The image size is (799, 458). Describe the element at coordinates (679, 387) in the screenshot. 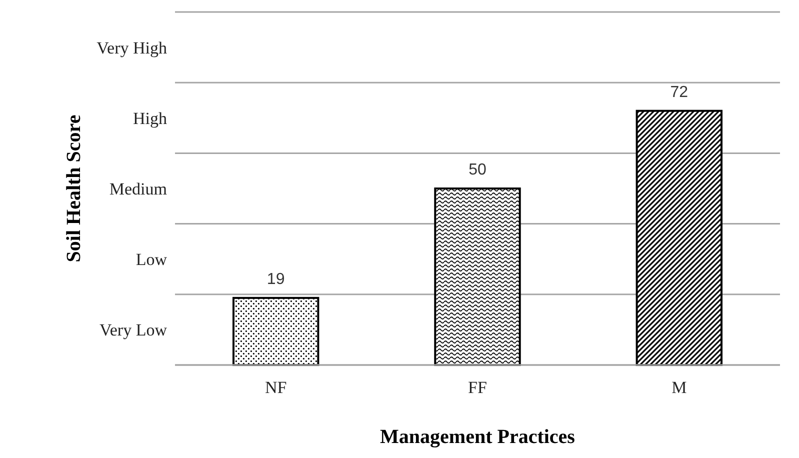

I see `x-tick-label: M` at that location.